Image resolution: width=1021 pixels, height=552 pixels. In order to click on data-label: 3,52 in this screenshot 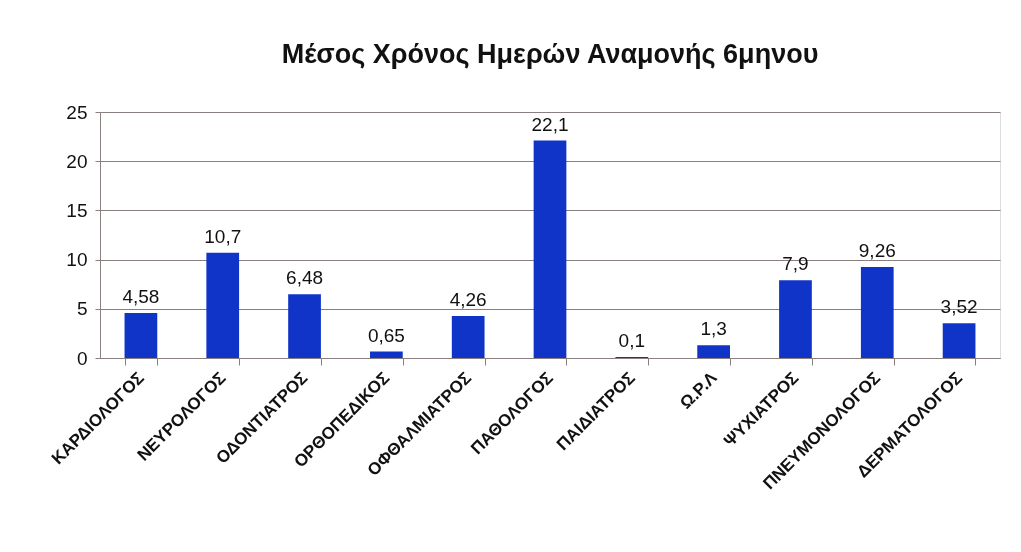, I will do `click(959, 307)`.